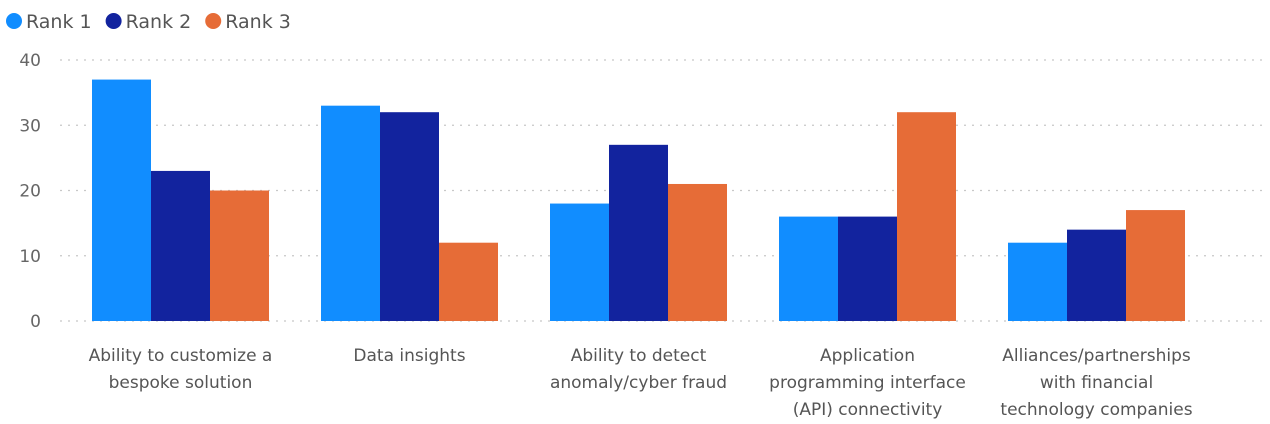  I want to click on y-tick-label: 0, so click(35, 322).